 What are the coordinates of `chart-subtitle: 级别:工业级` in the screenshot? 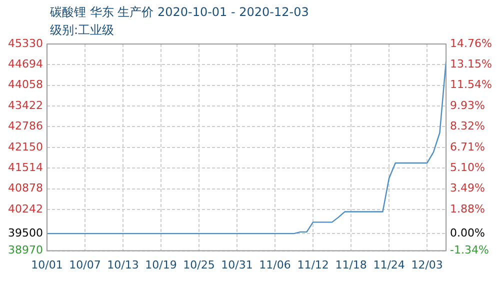 It's located at (82, 30).